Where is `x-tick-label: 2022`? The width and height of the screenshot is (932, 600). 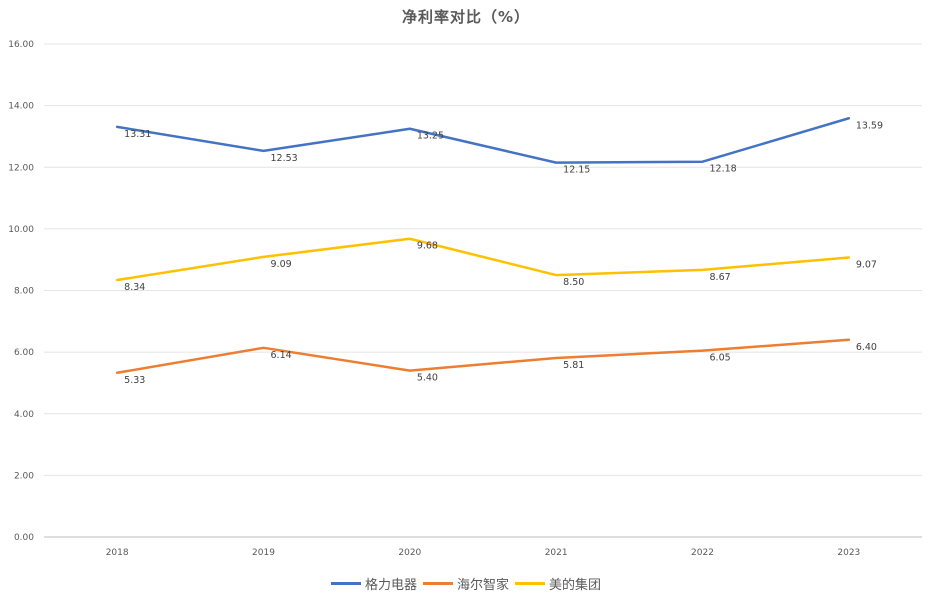
x-tick-label: 2022 is located at coordinates (702, 553).